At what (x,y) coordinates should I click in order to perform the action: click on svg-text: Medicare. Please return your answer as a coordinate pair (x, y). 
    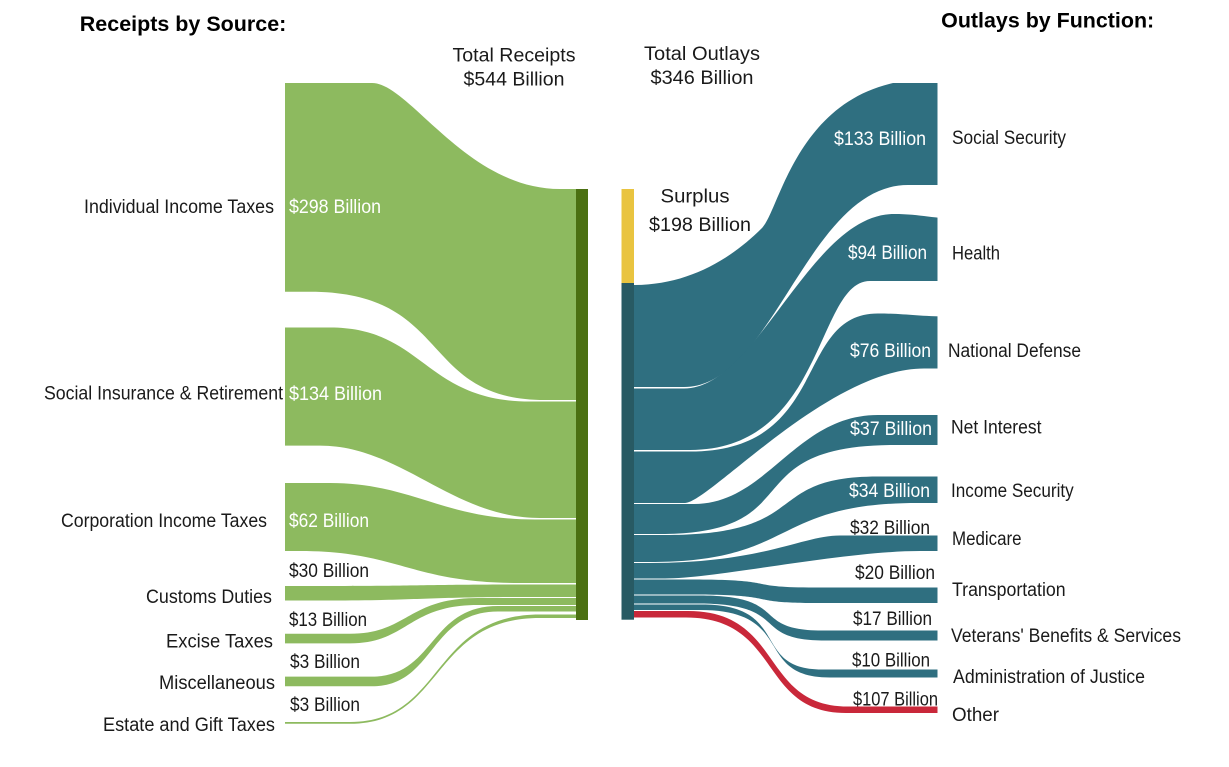
    Looking at the image, I should click on (987, 539).